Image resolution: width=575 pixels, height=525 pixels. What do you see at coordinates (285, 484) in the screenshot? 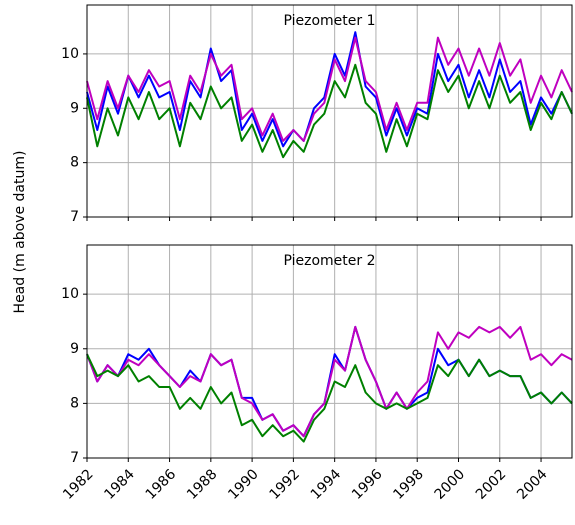
I see `x-tick-label: 1992` at bounding box center [285, 484].